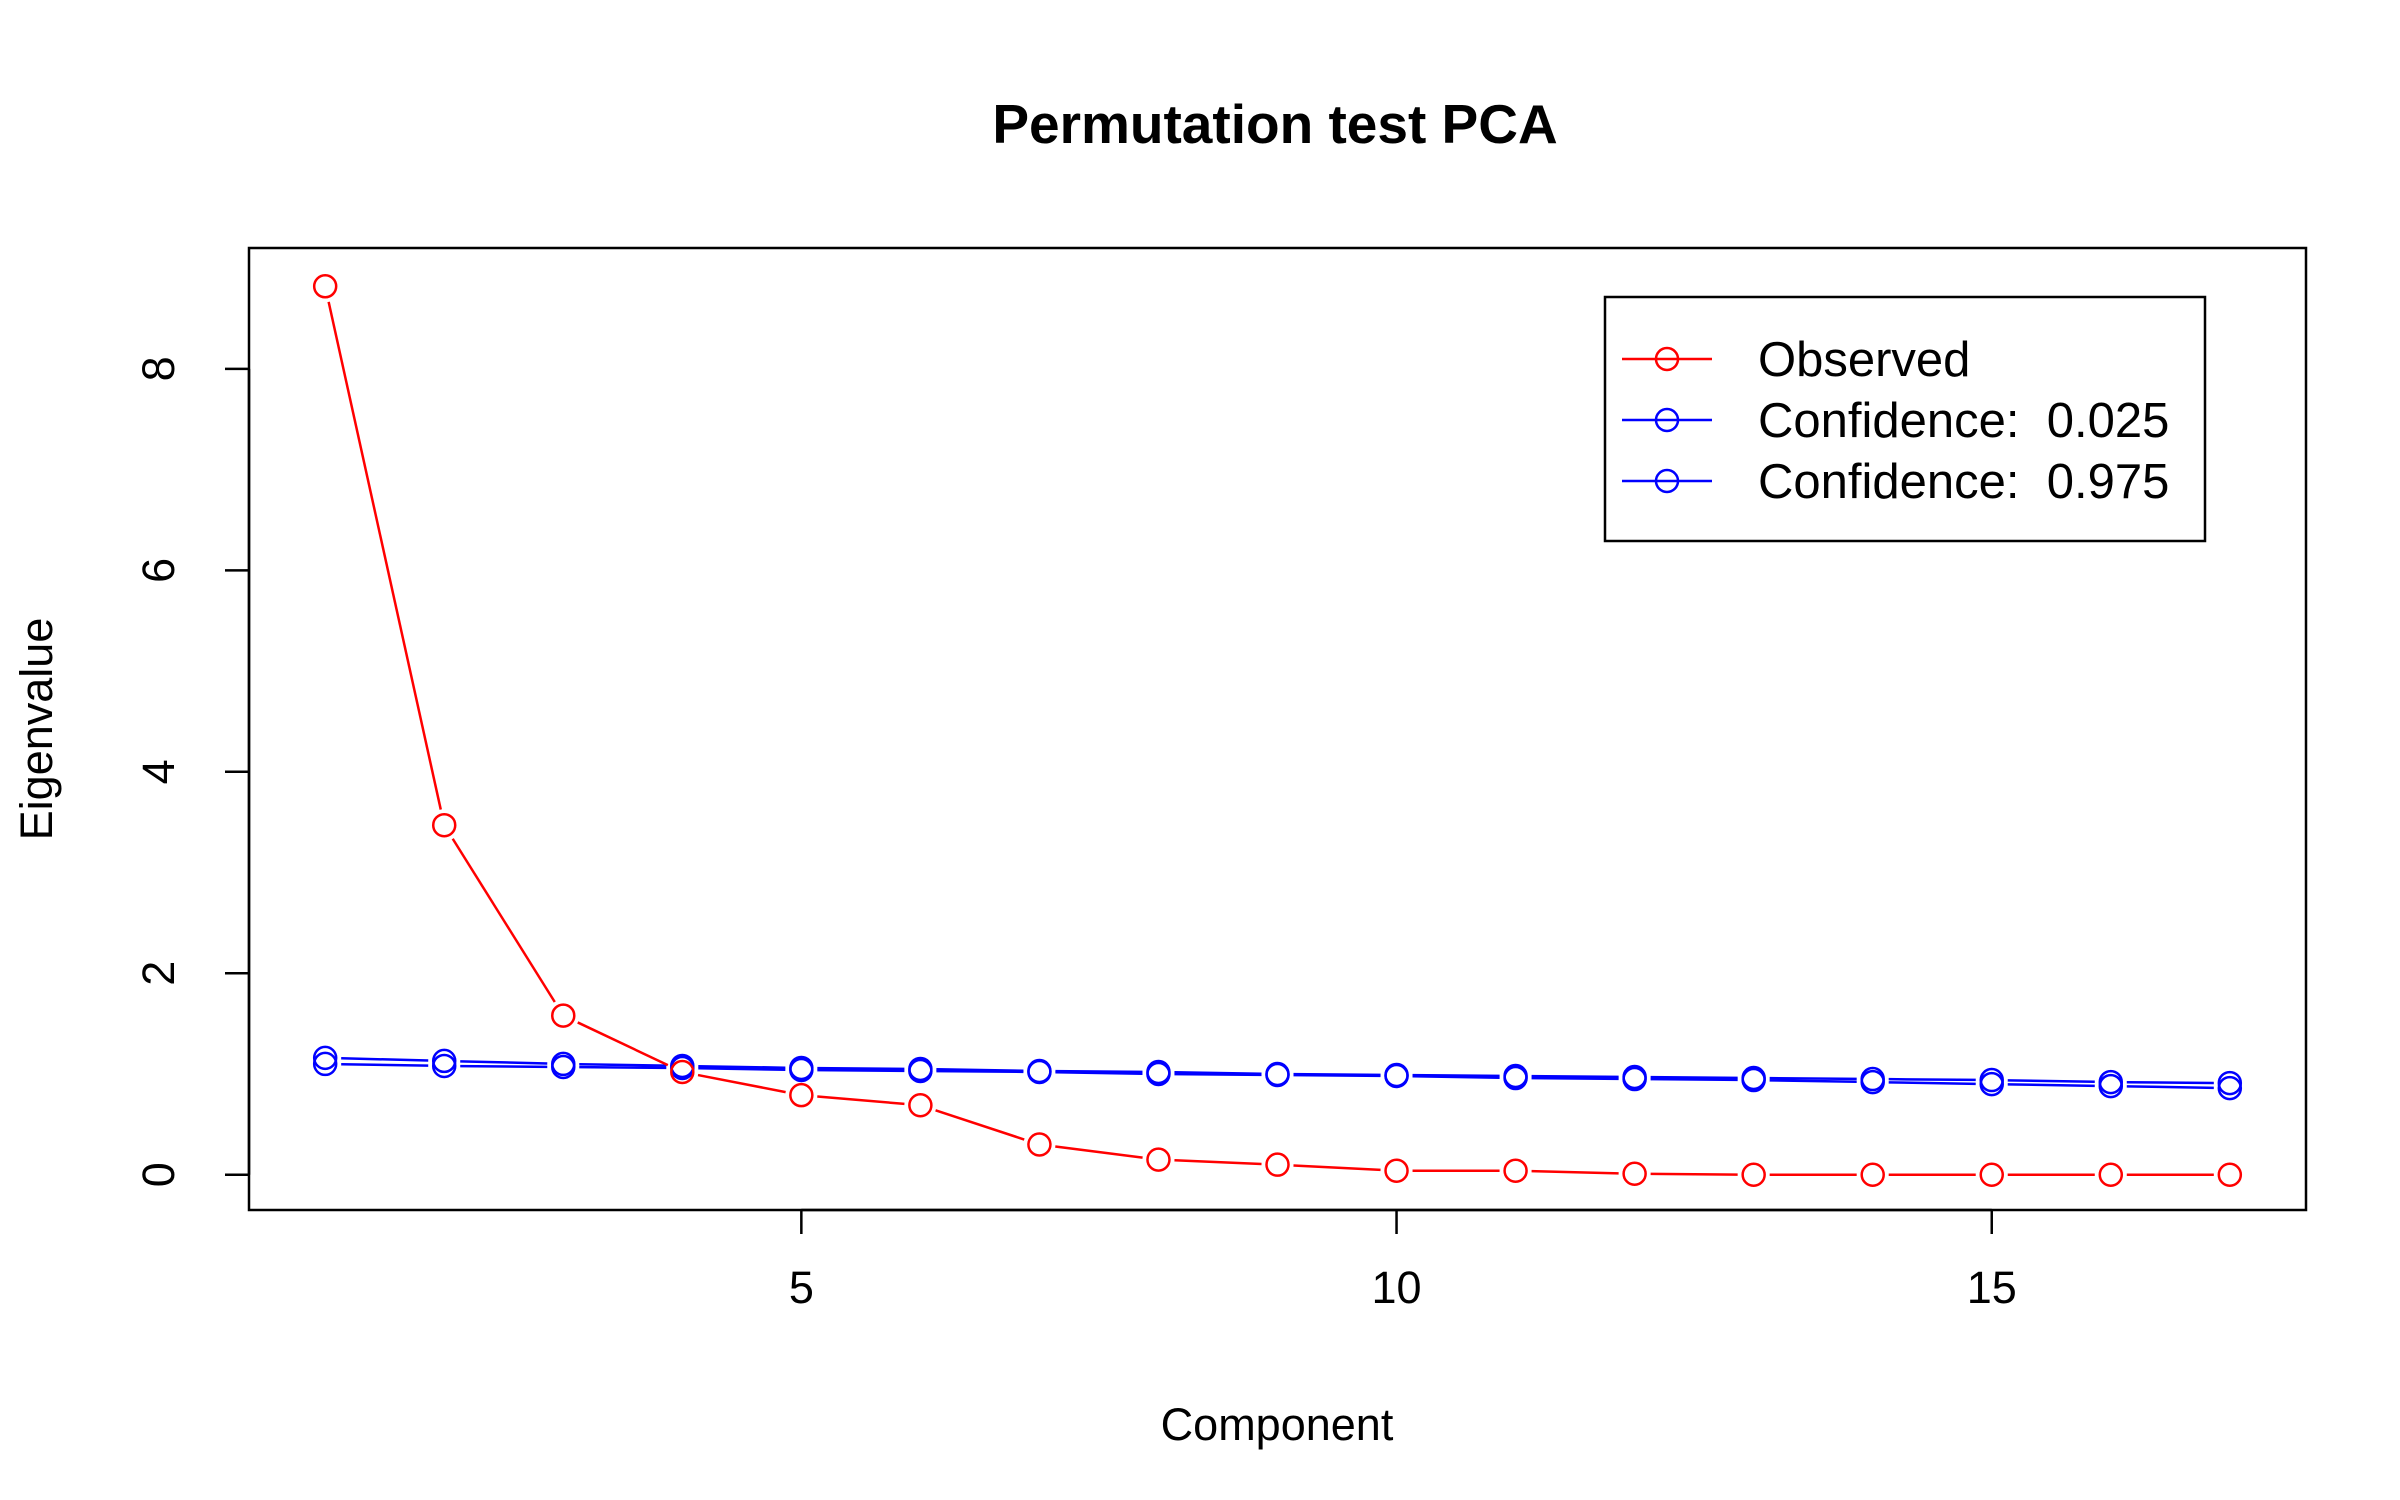 The height and width of the screenshot is (1500, 2400). Describe the element at coordinates (1963, 482) in the screenshot. I see `legend-label: Confidence: 0.975` at that location.